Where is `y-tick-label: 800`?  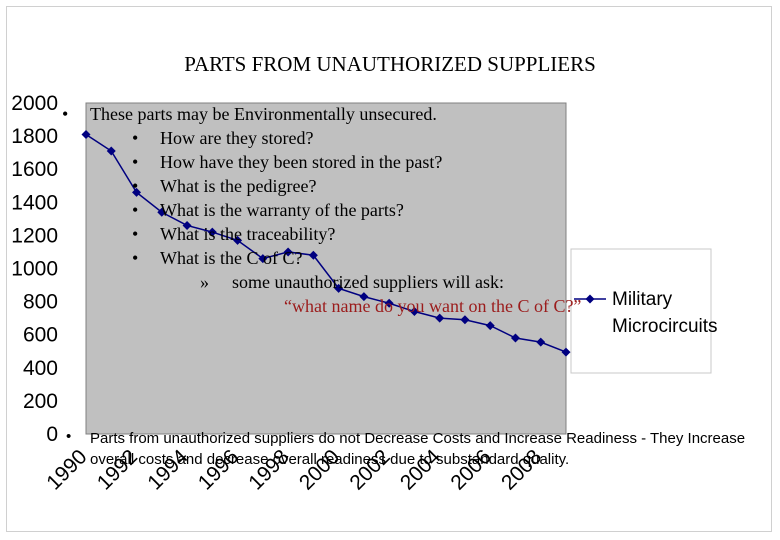
y-tick-label: 800 is located at coordinates (40, 302).